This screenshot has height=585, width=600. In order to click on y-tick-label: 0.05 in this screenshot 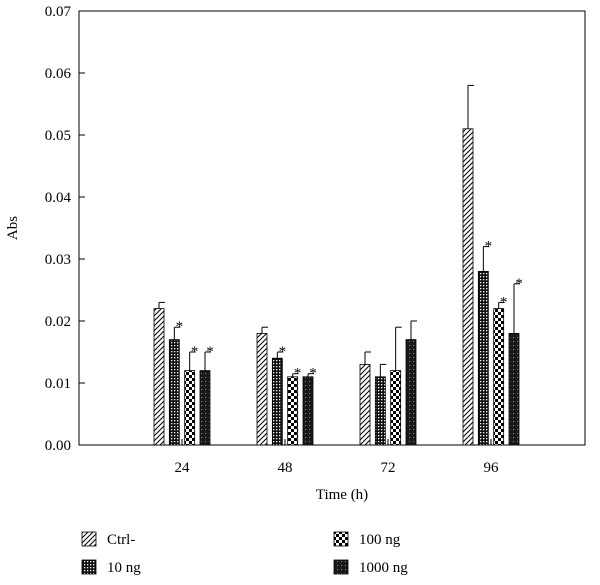, I will do `click(58, 136)`.